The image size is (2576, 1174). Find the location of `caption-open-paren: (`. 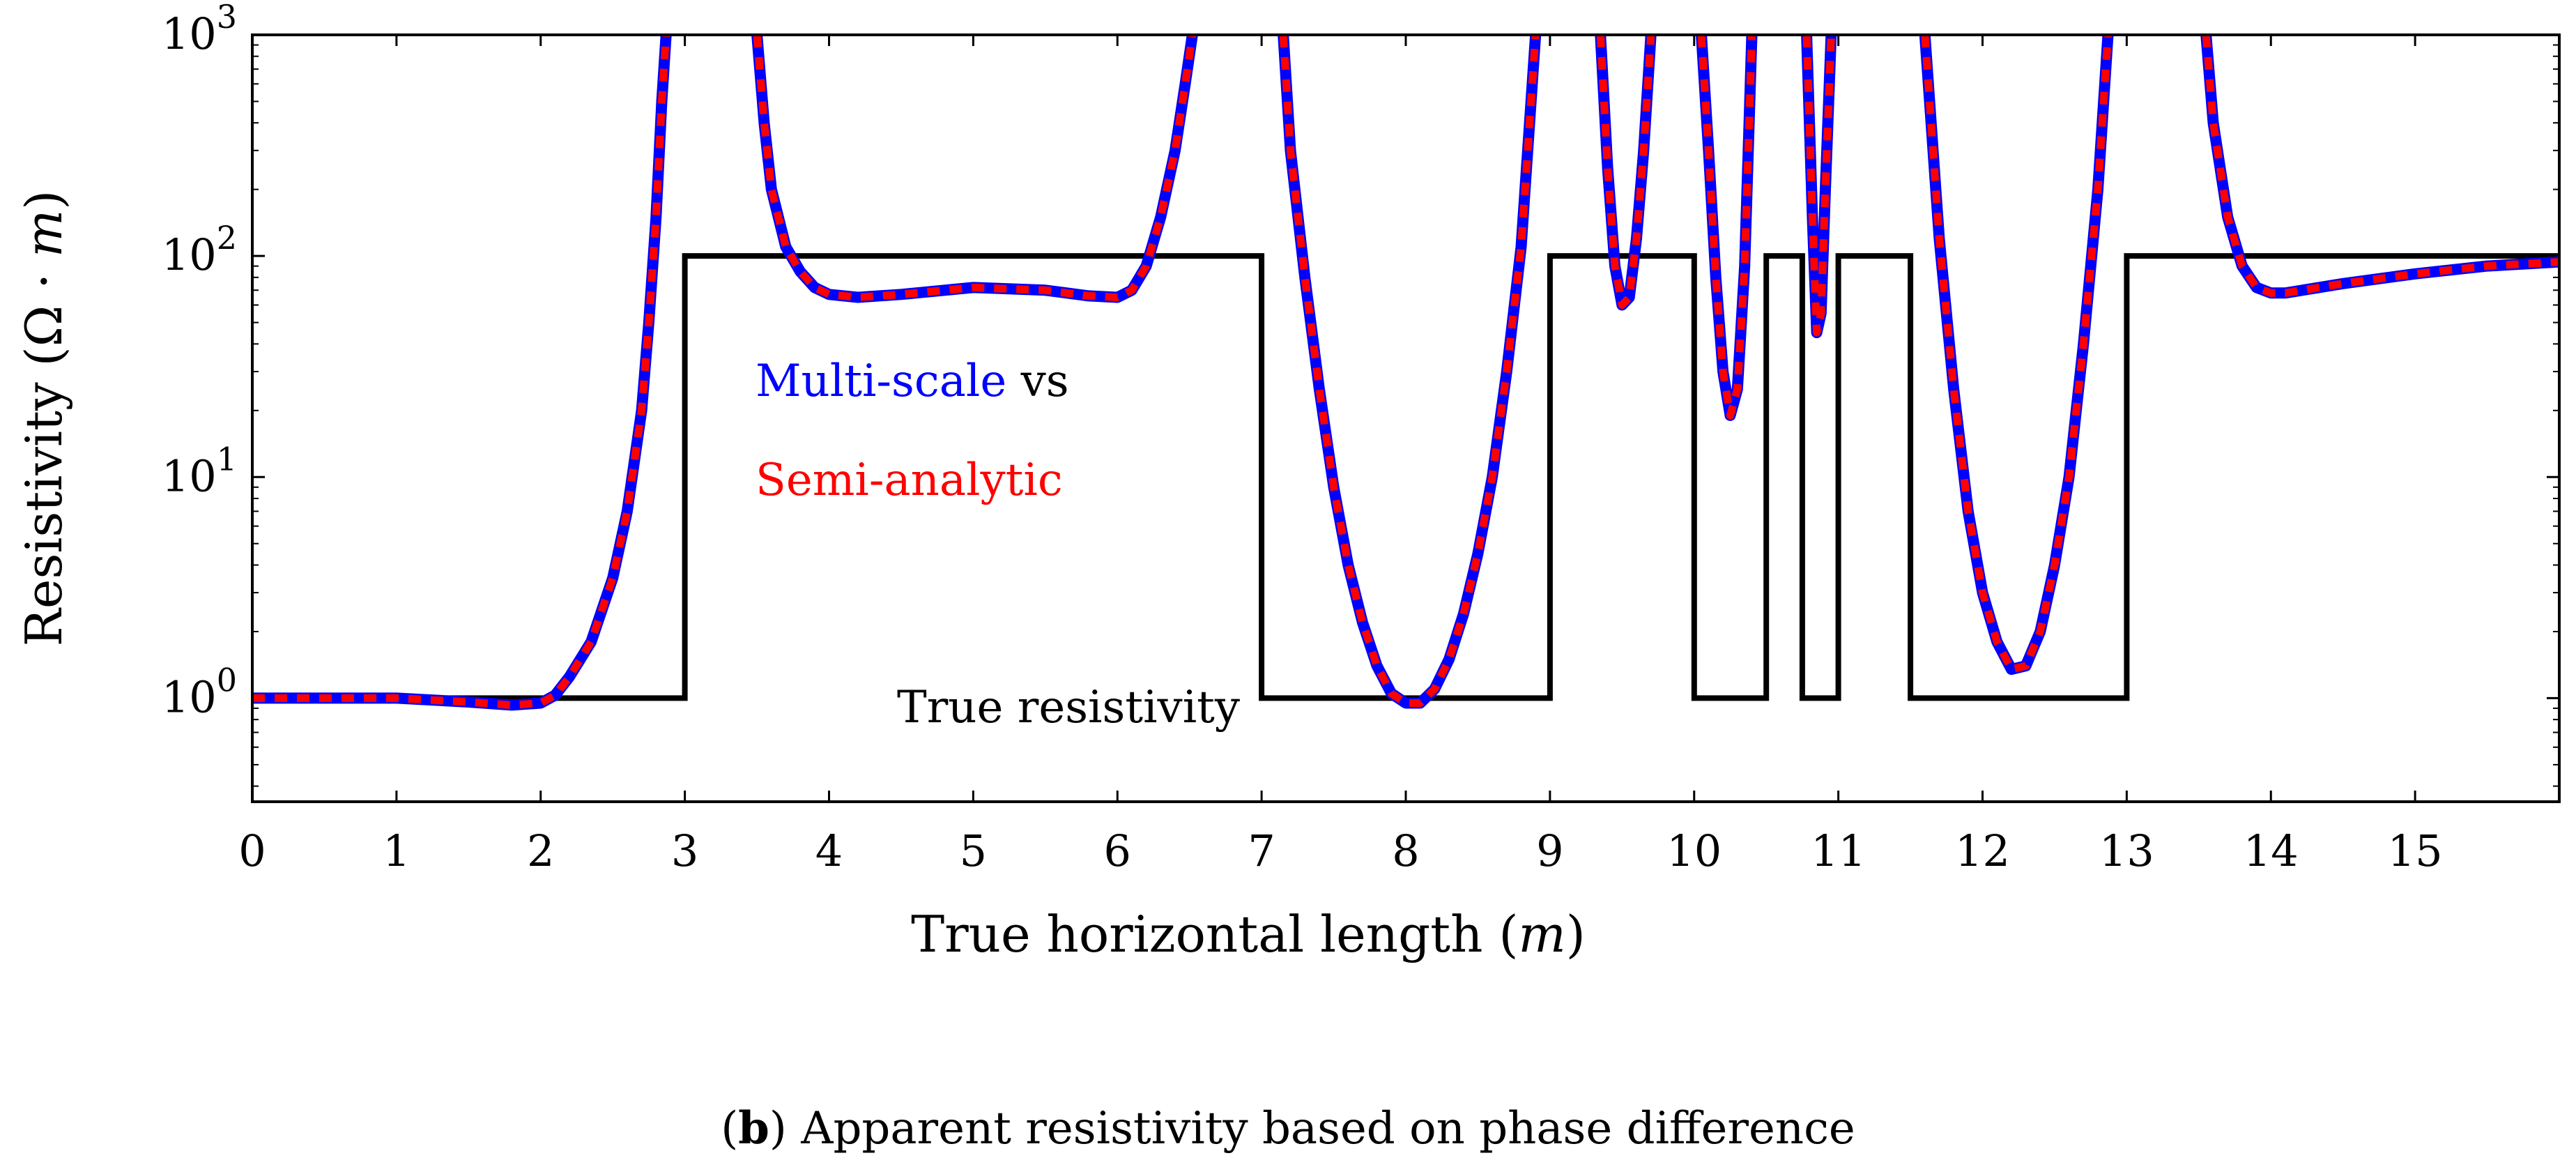

caption-open-paren: ( is located at coordinates (729, 1128).